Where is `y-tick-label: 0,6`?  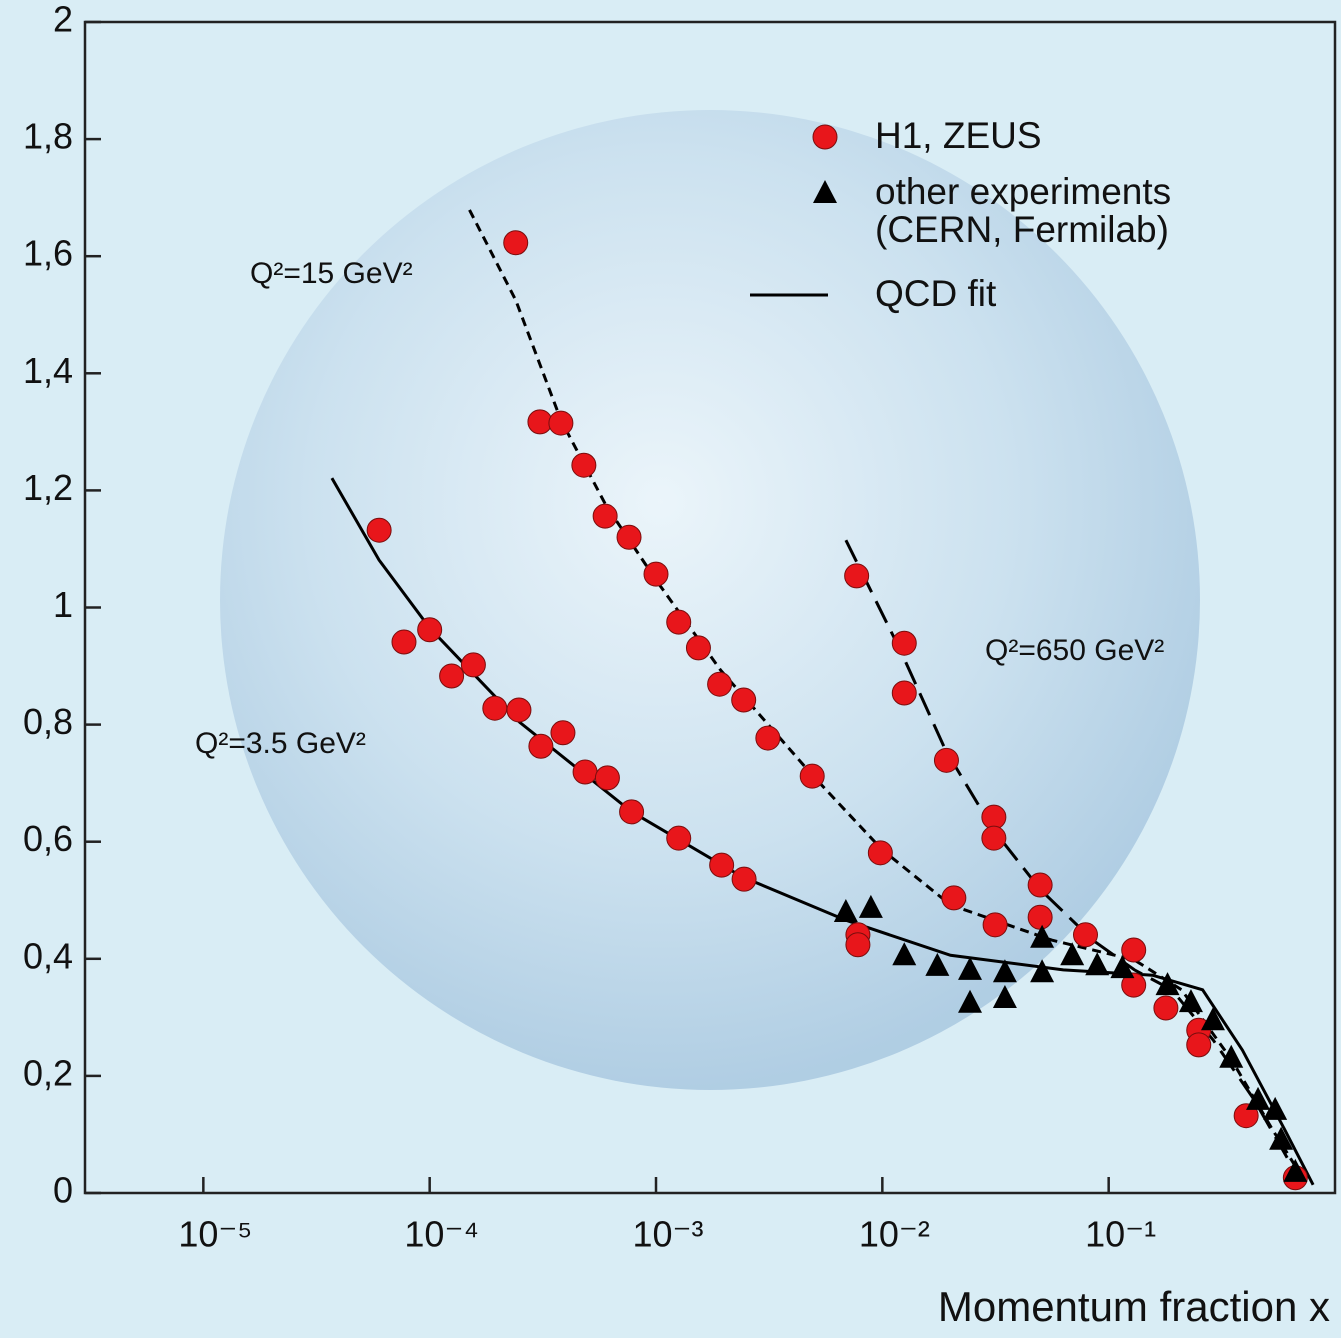
y-tick-label: 0,6 is located at coordinates (48, 838).